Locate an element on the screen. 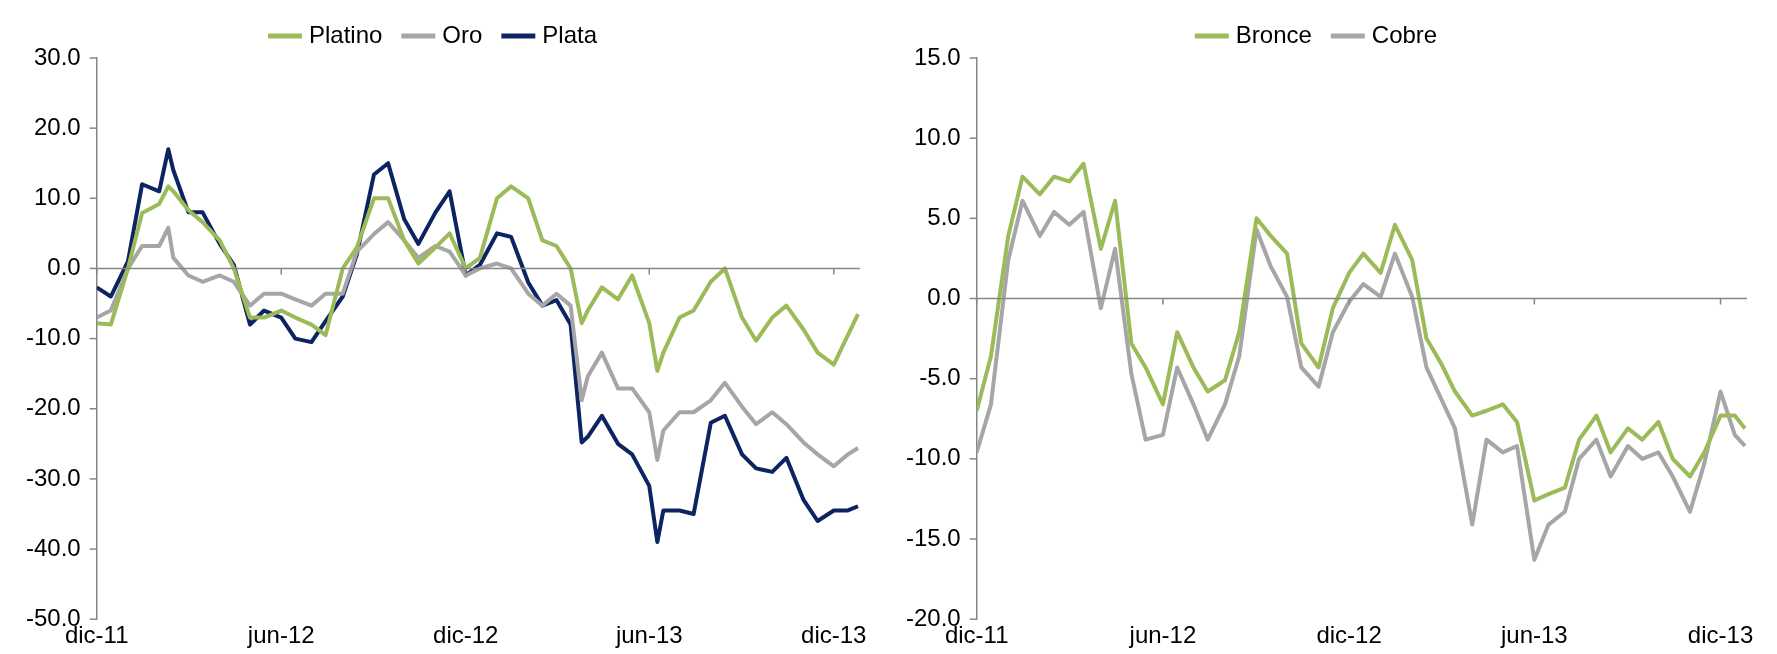 Image resolution: width=1777 pixels, height=654 pixels. legend-label: Bronce is located at coordinates (1273, 34).